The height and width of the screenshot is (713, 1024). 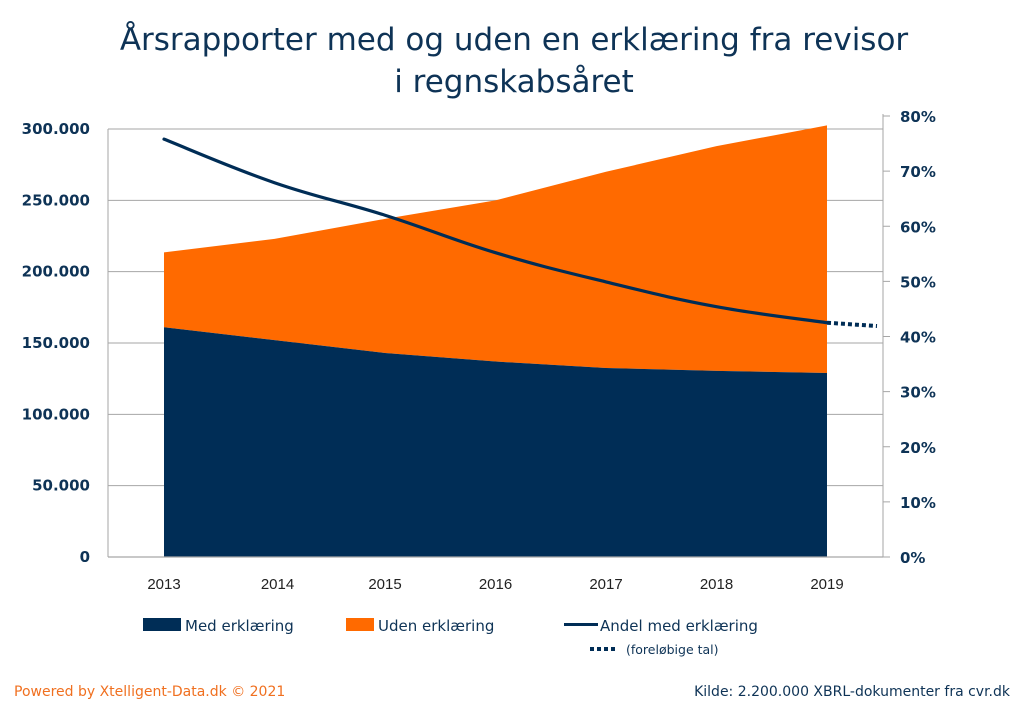 What do you see at coordinates (918, 448) in the screenshot?
I see `right-tick-label-2: 20%` at bounding box center [918, 448].